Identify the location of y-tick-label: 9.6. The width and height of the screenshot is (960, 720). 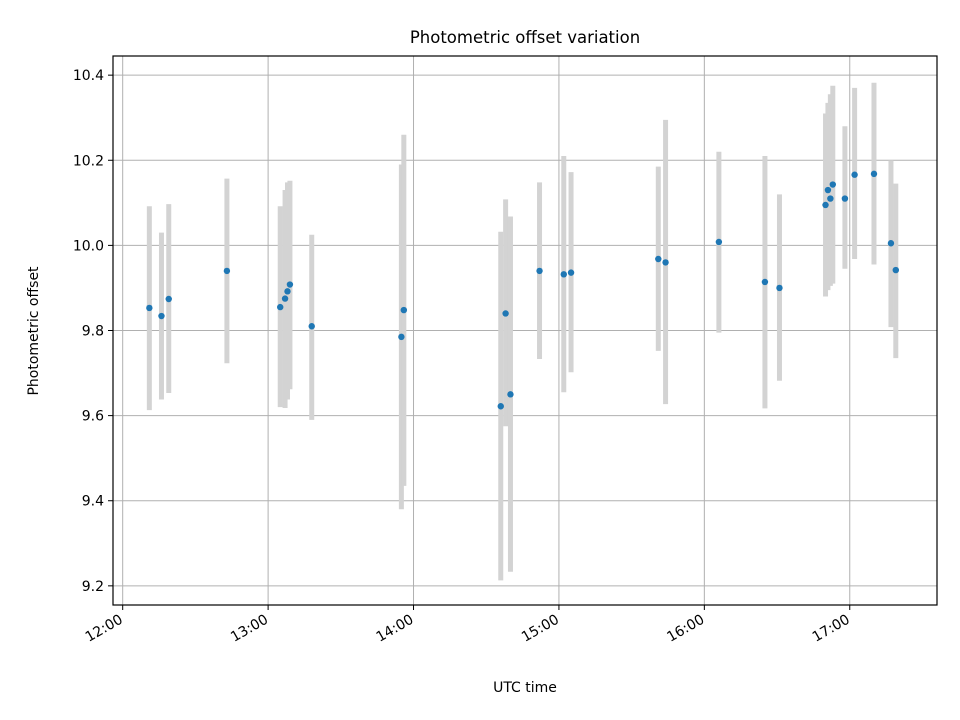
(93, 417).